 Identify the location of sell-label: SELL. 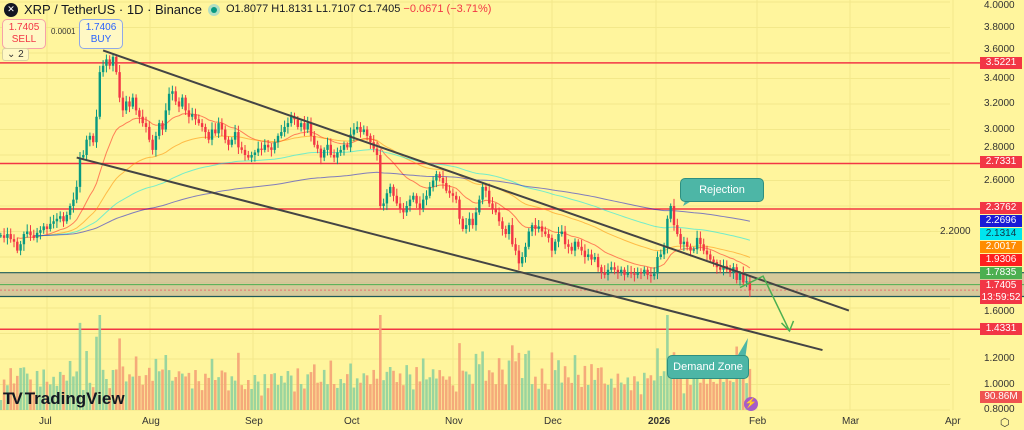
(24, 39).